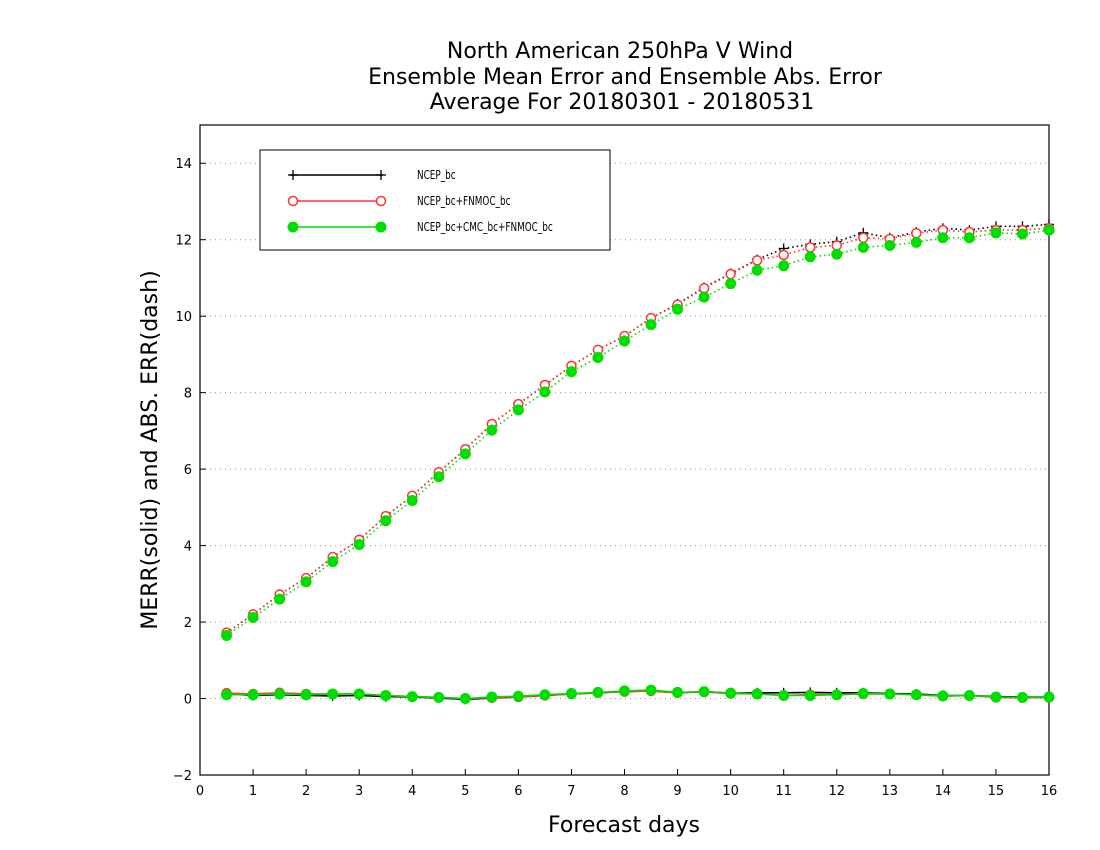  What do you see at coordinates (485, 227) in the screenshot?
I see `legend-label-2: NCEP_bc+CMC_bc+FNMOC_bc` at bounding box center [485, 227].